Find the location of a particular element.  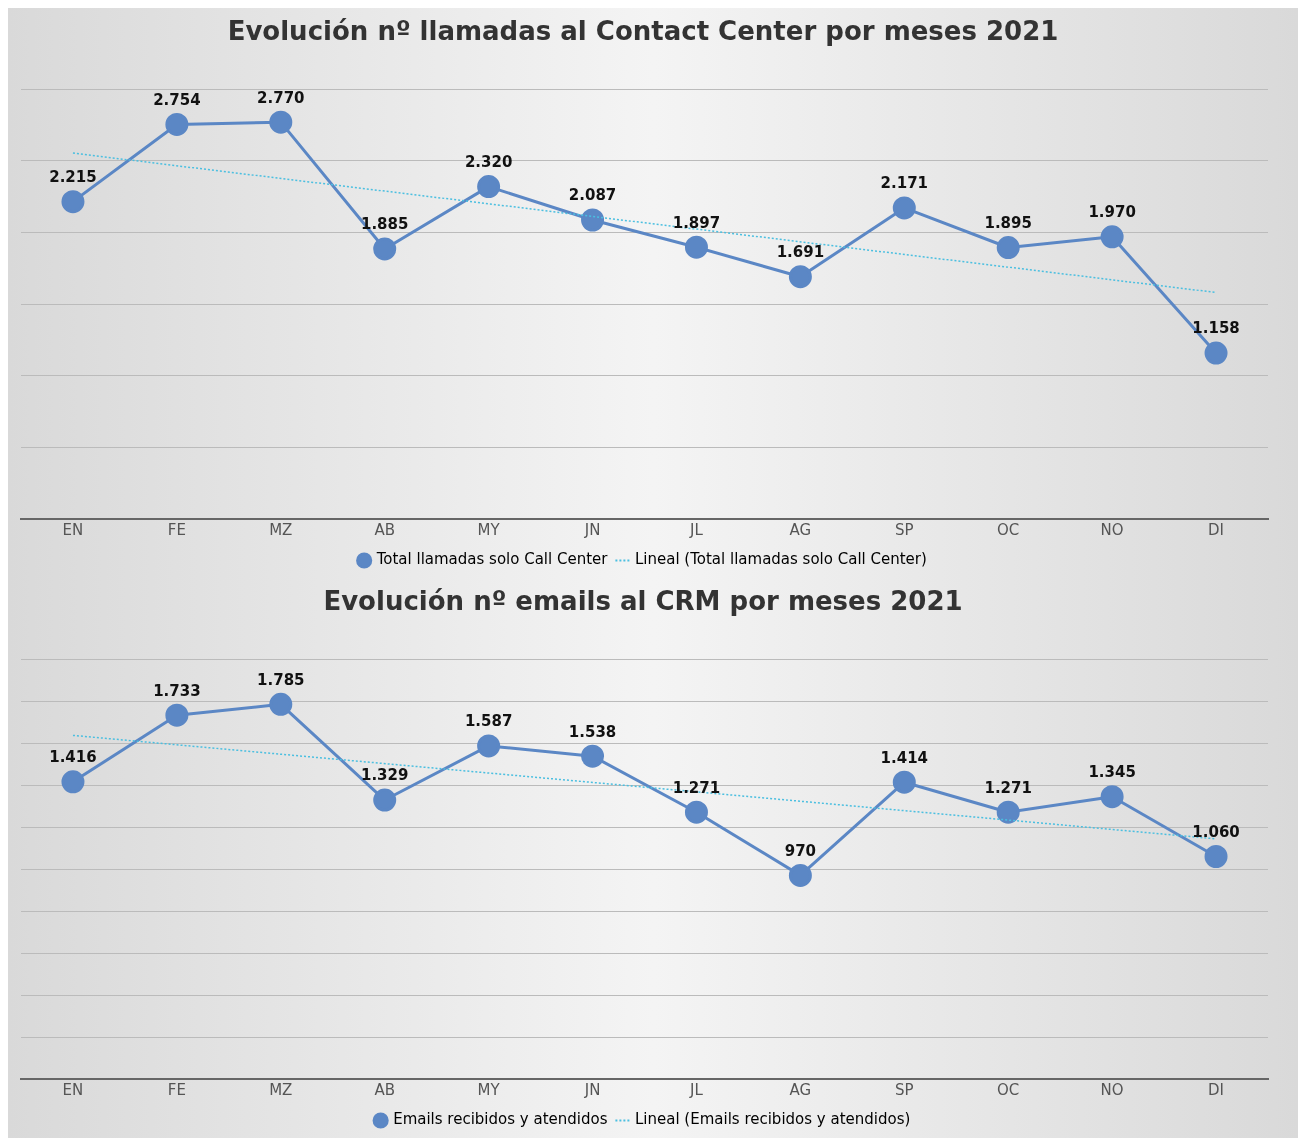

data-label: 1.158 is located at coordinates (1216, 328).